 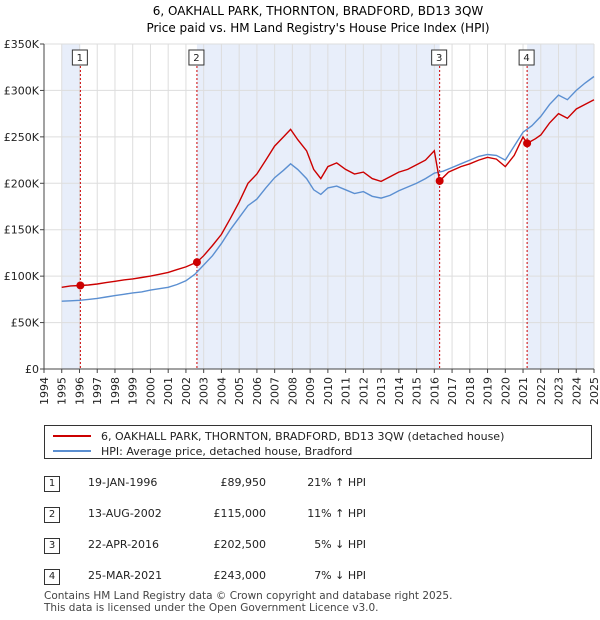 I want to click on x-tick-label: 2025, so click(x=594, y=391).